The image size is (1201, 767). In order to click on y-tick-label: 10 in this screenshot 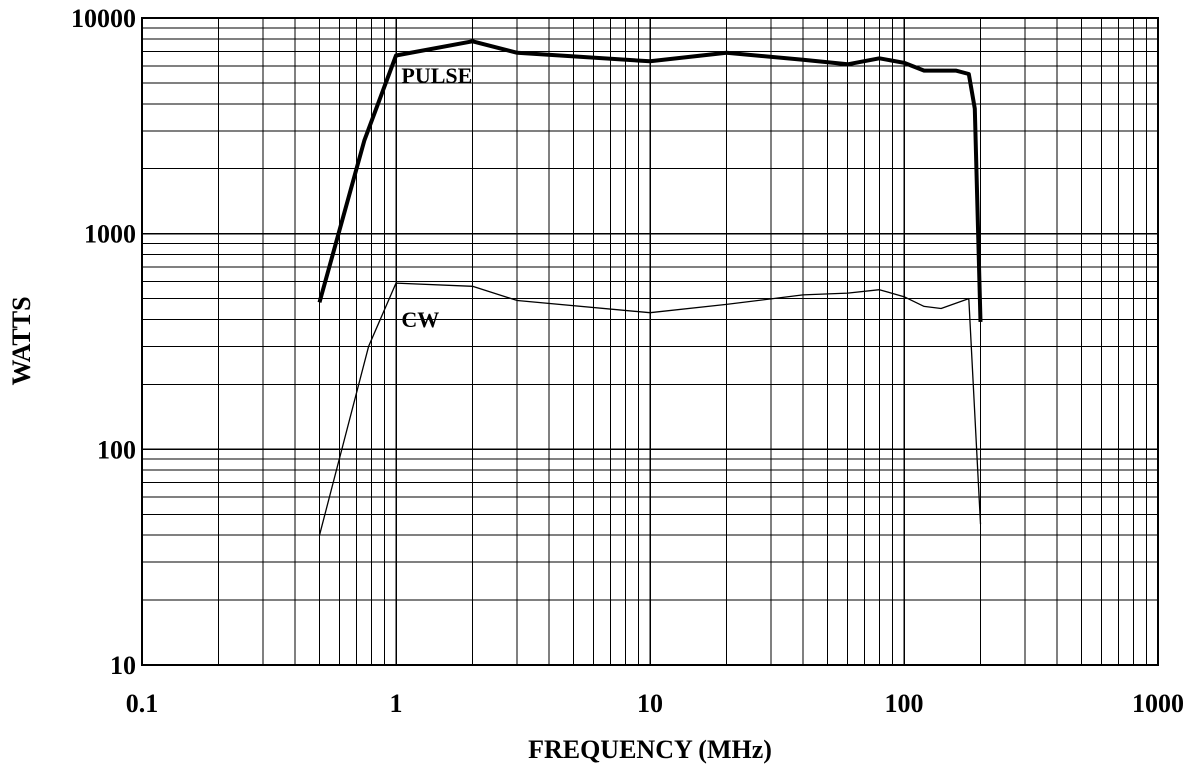, I will do `click(123, 665)`.